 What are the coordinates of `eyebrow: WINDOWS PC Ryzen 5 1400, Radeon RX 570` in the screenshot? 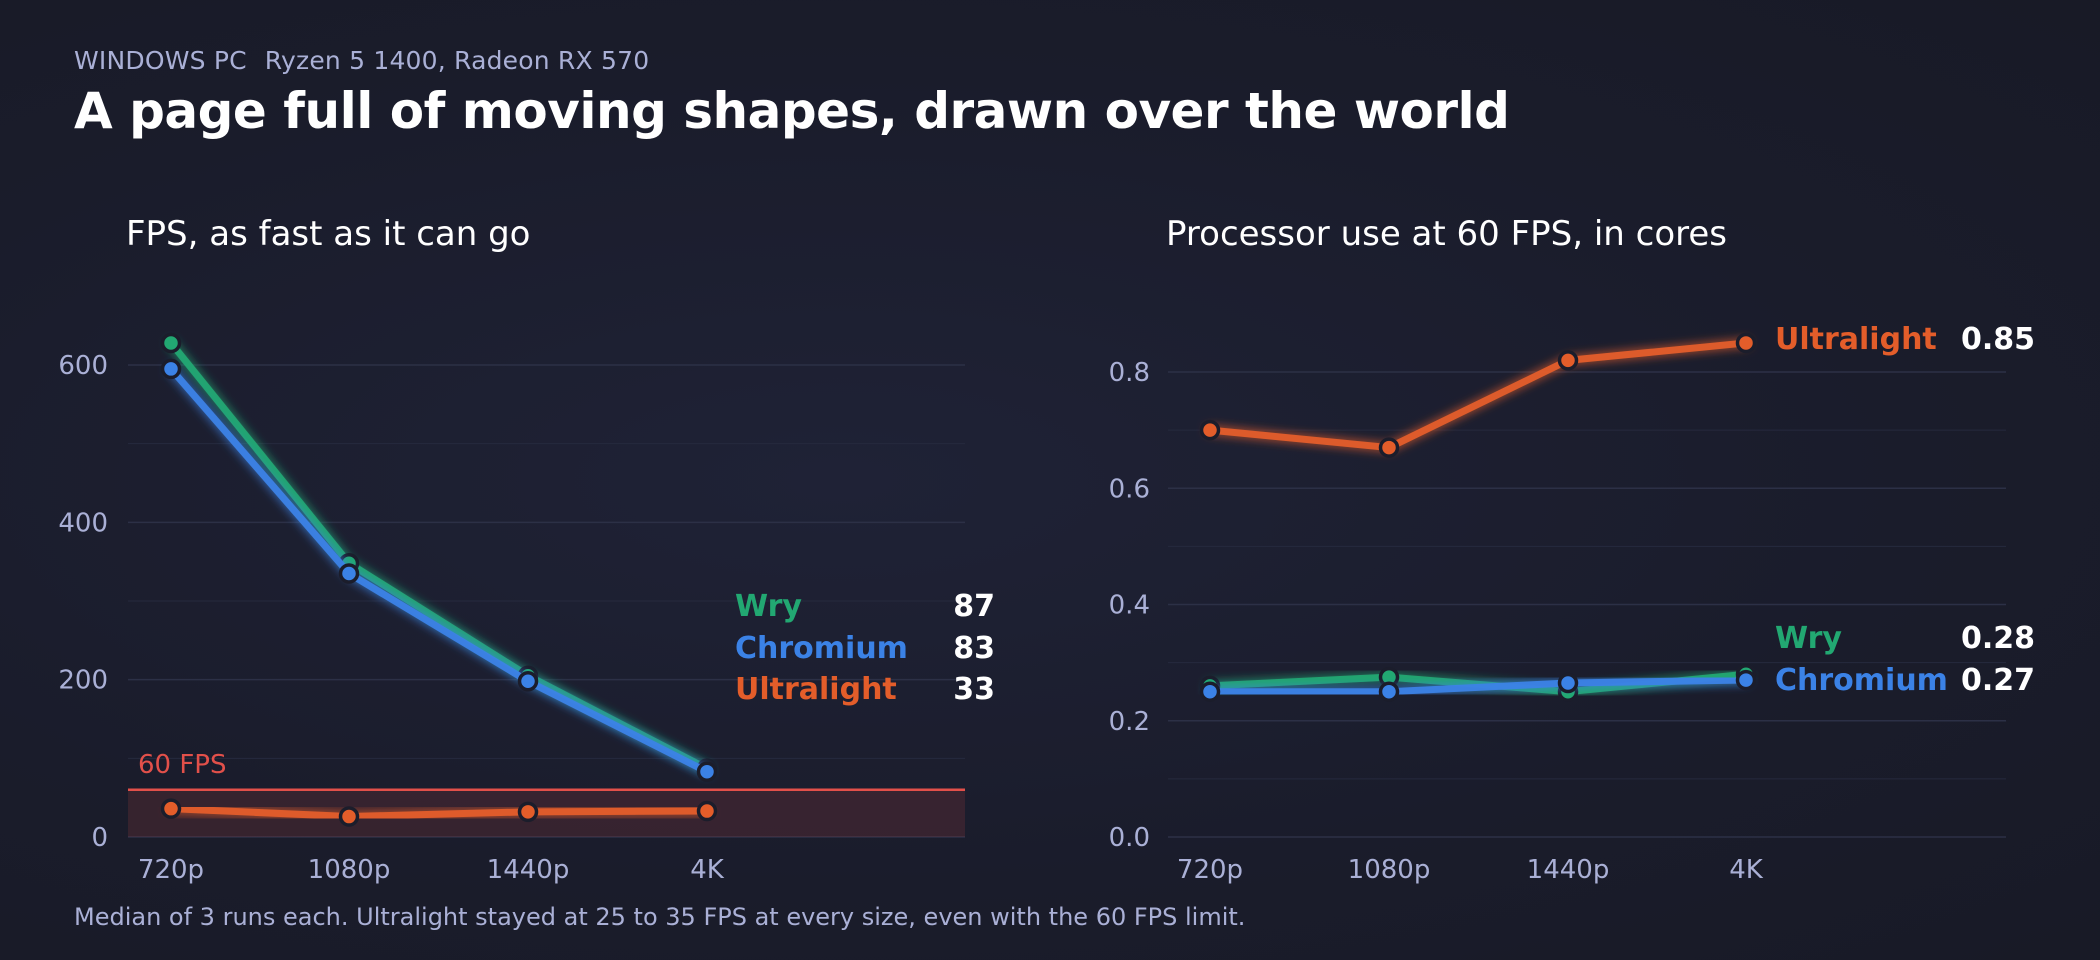 It's located at (361, 60).